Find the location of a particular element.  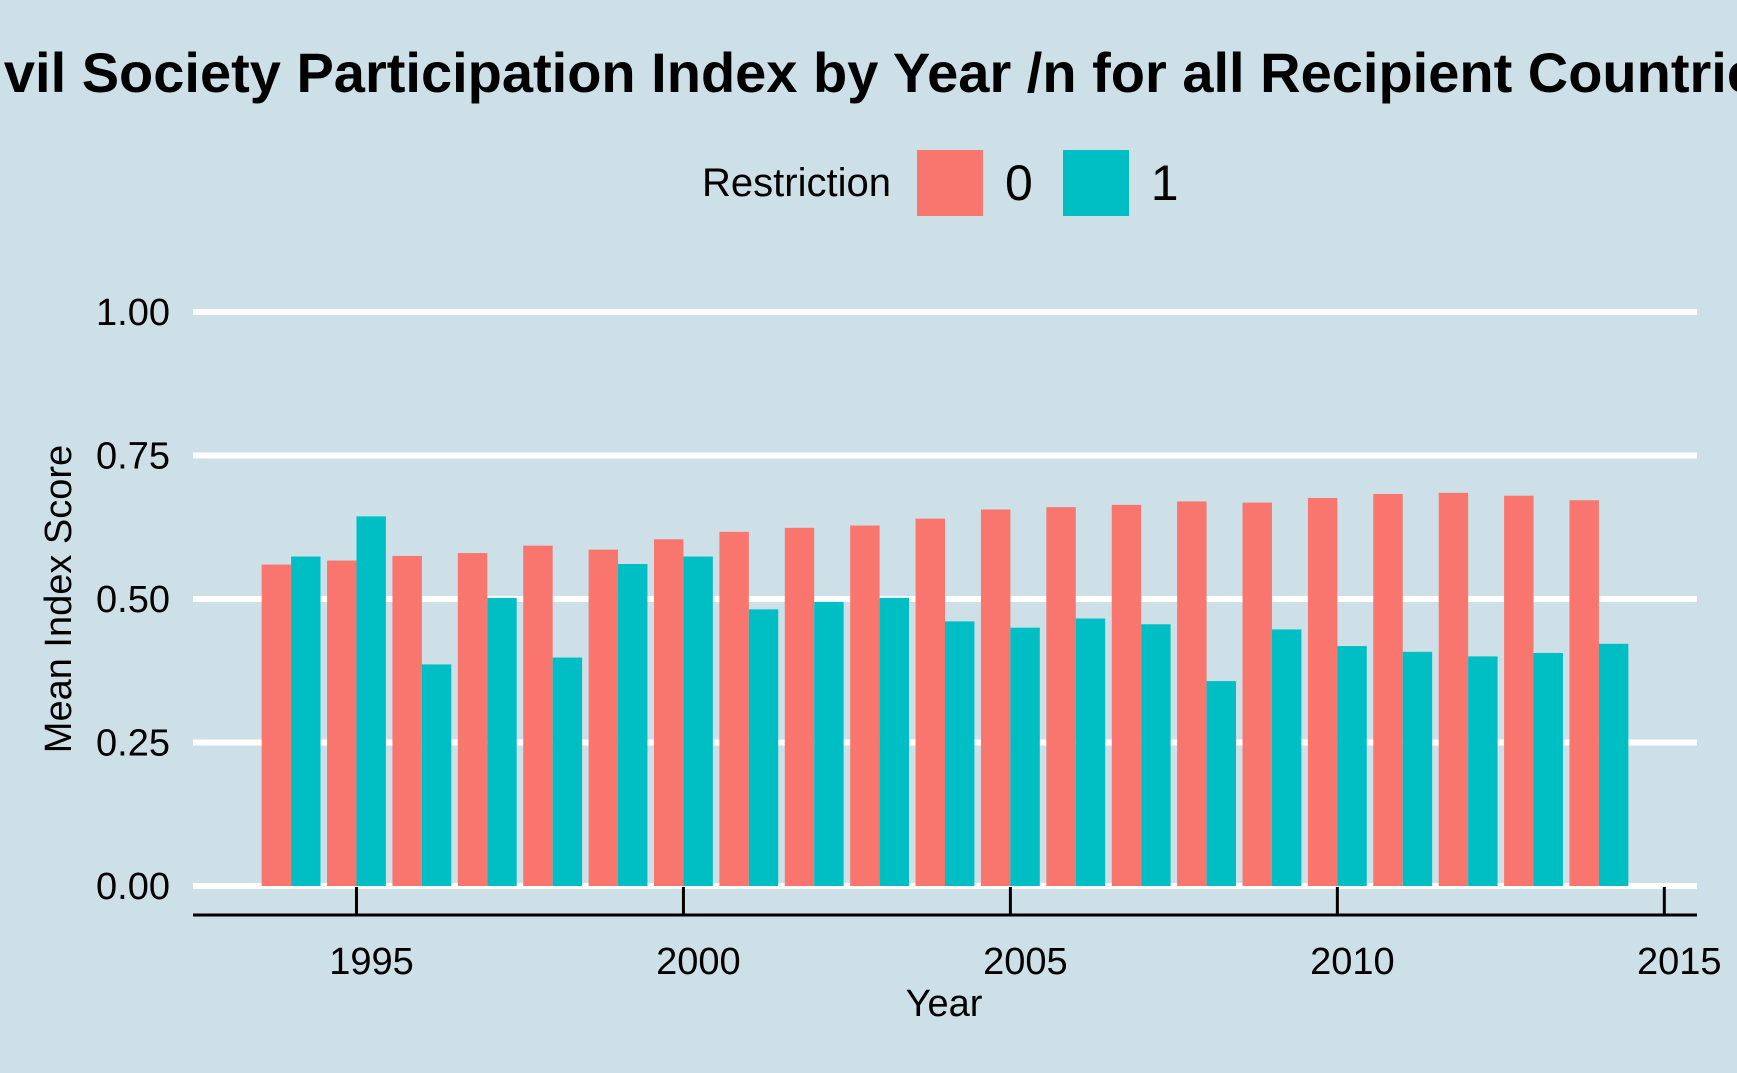

legend: Restriction 0 1 is located at coordinates (955, 183).